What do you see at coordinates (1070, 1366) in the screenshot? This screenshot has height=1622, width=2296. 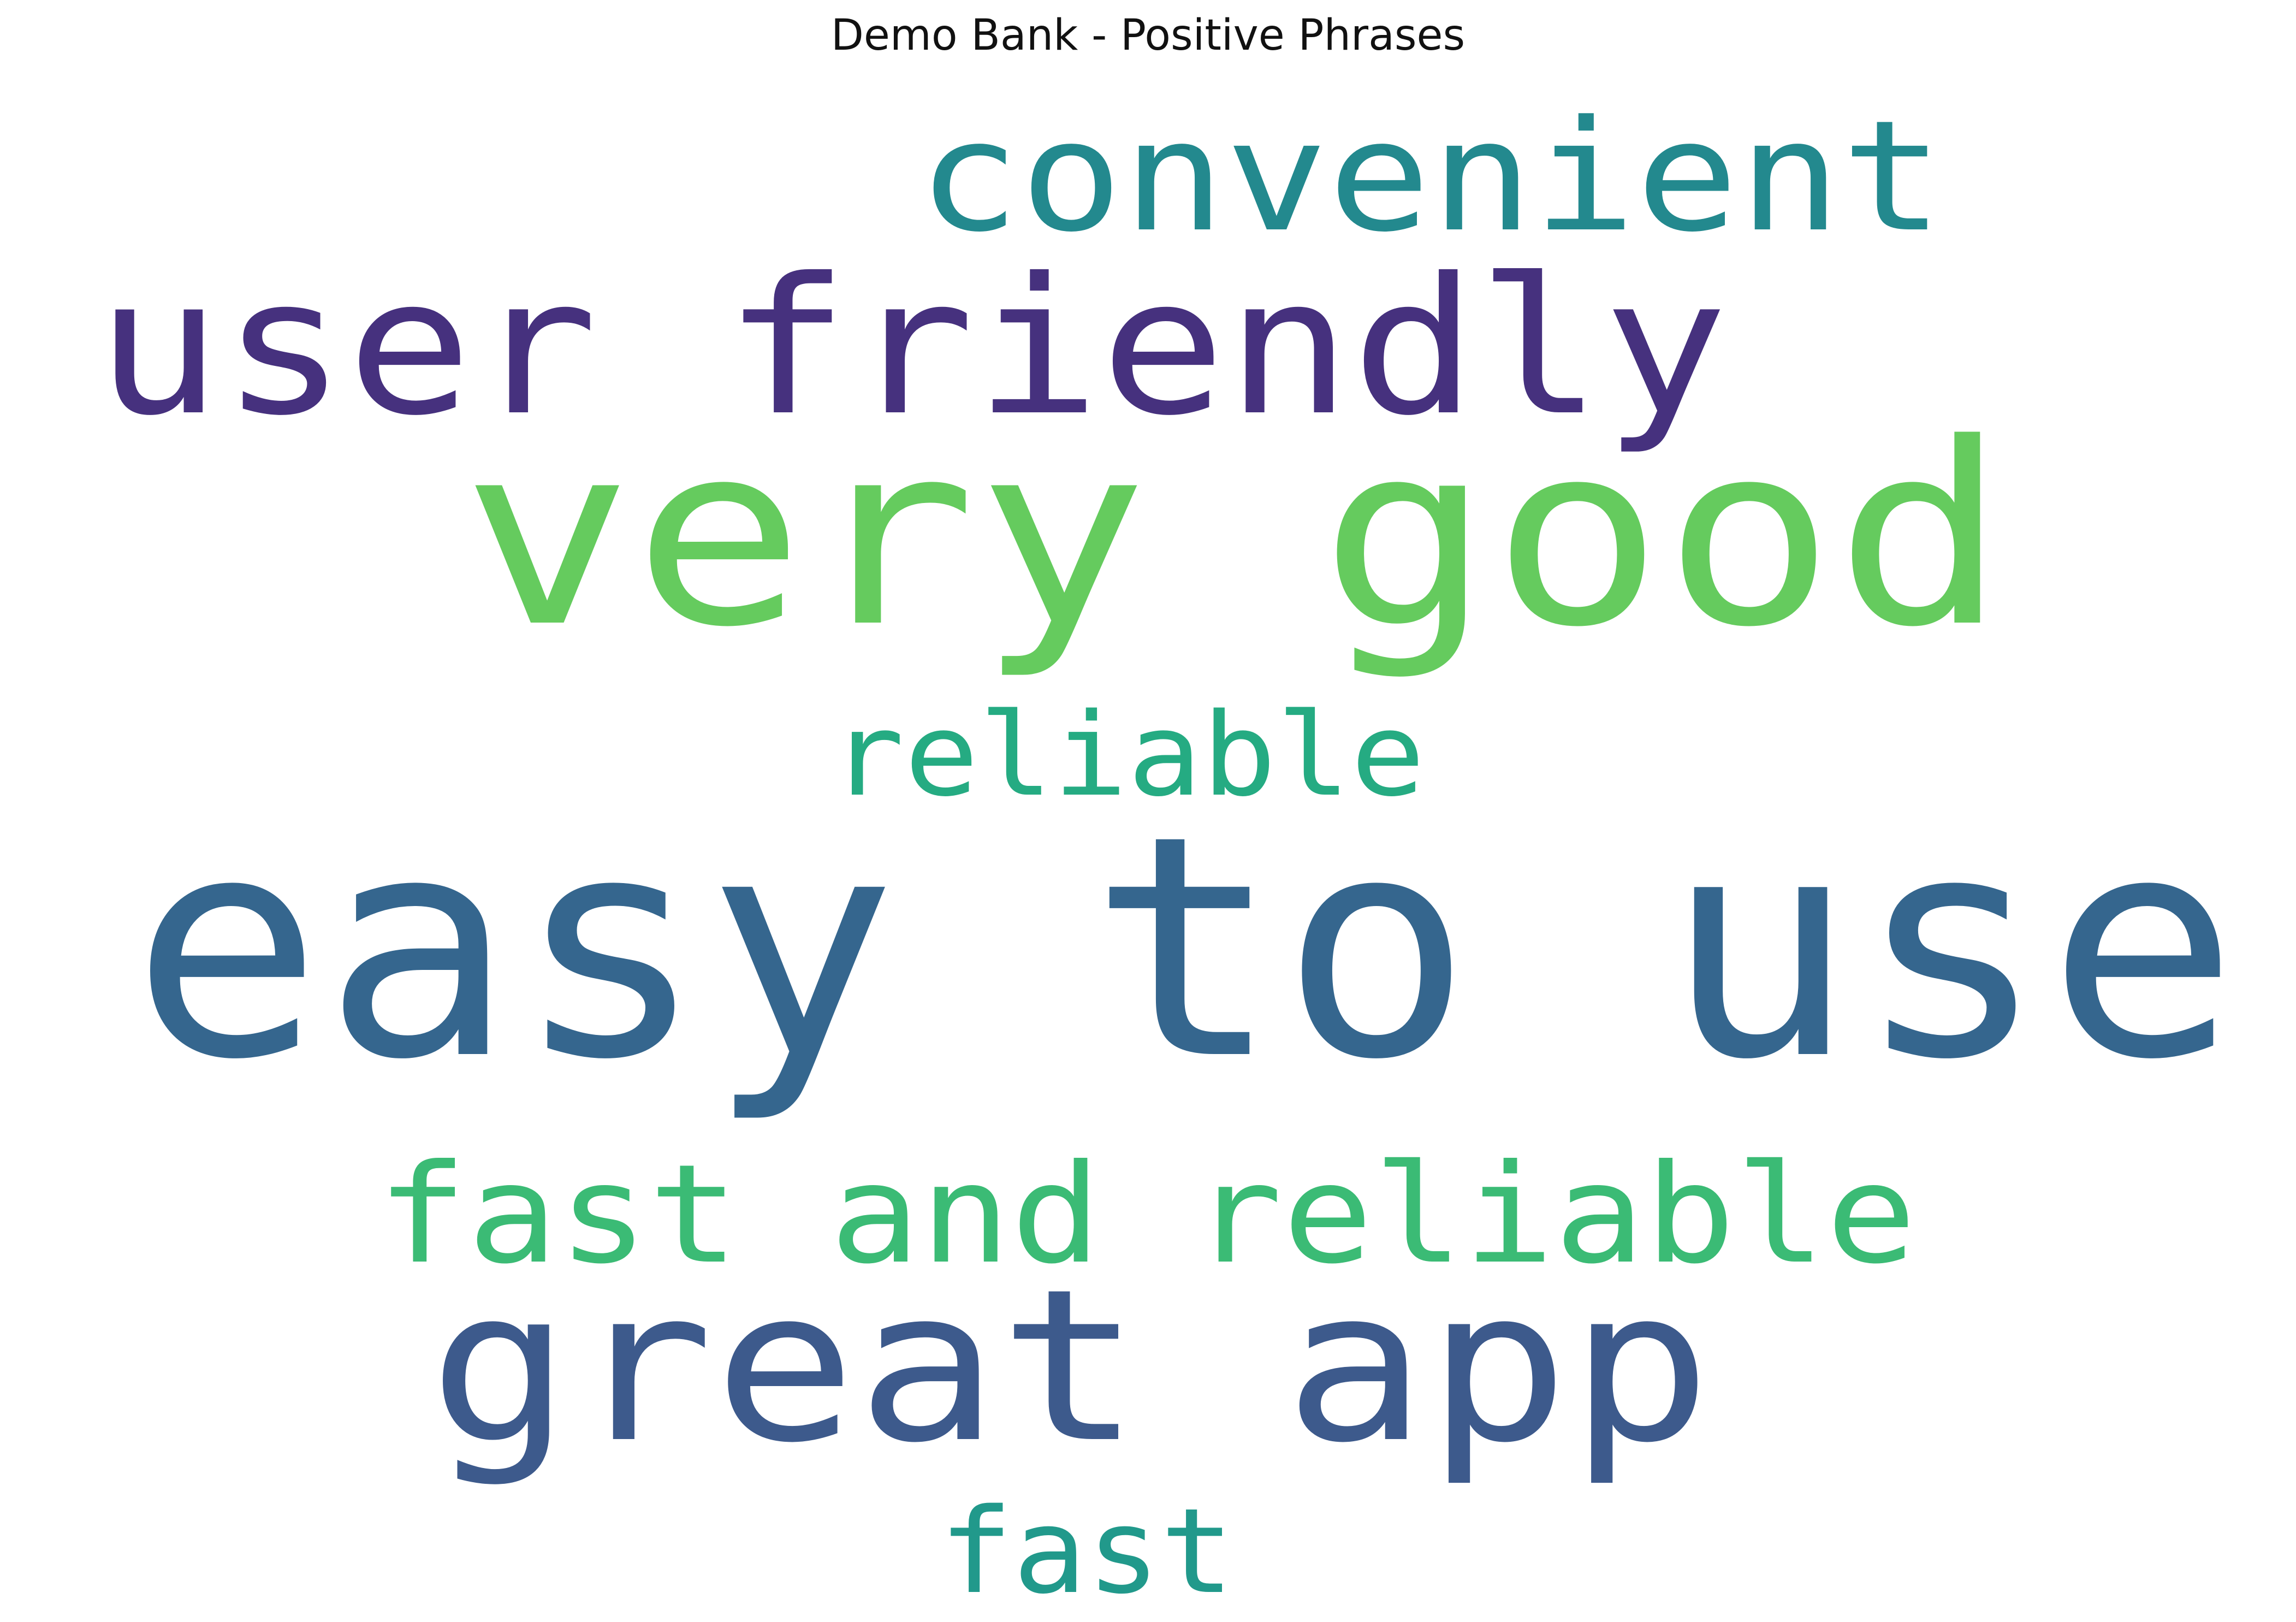 I see `cloud-word-great-app: great app` at bounding box center [1070, 1366].